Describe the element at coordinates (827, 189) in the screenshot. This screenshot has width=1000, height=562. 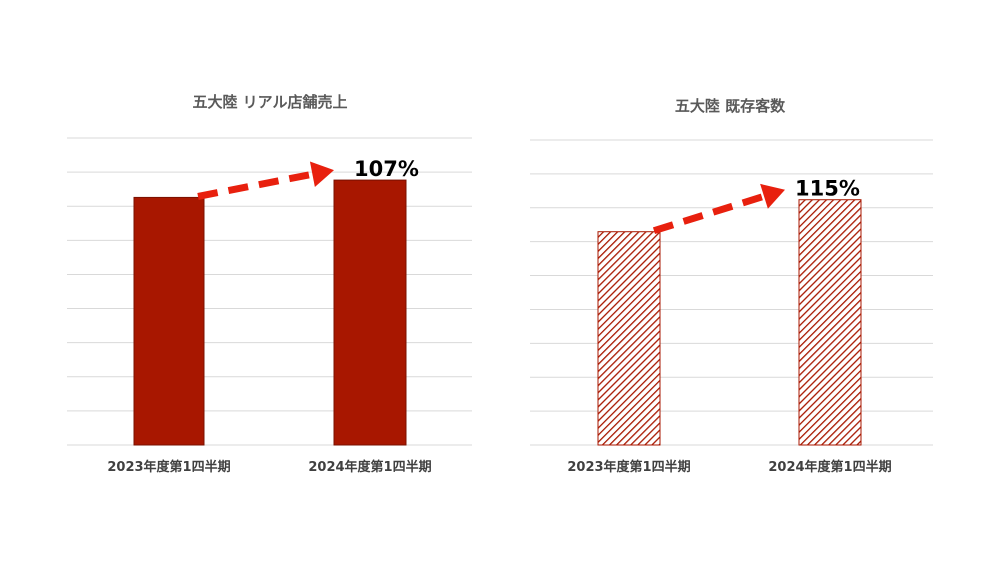
I see `gain-percentage-label: 115%` at that location.